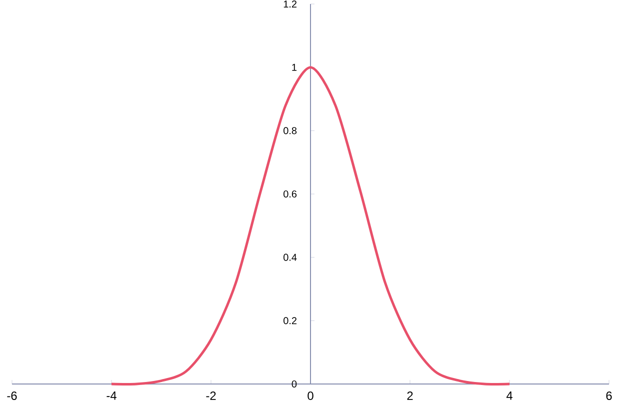 This screenshot has height=409, width=621. What do you see at coordinates (290, 4) in the screenshot?
I see `y-tick-label: 1.2` at bounding box center [290, 4].